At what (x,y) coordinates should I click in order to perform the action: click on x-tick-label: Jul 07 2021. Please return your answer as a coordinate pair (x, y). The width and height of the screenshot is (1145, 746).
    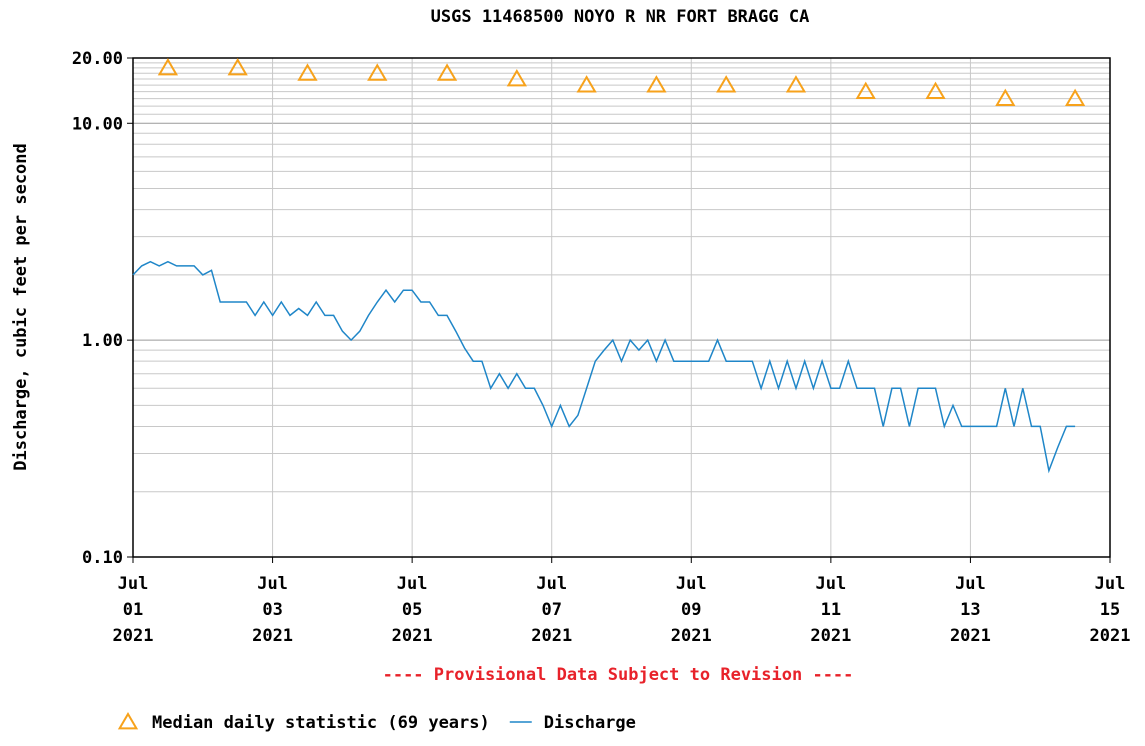
    Looking at the image, I should click on (551, 610).